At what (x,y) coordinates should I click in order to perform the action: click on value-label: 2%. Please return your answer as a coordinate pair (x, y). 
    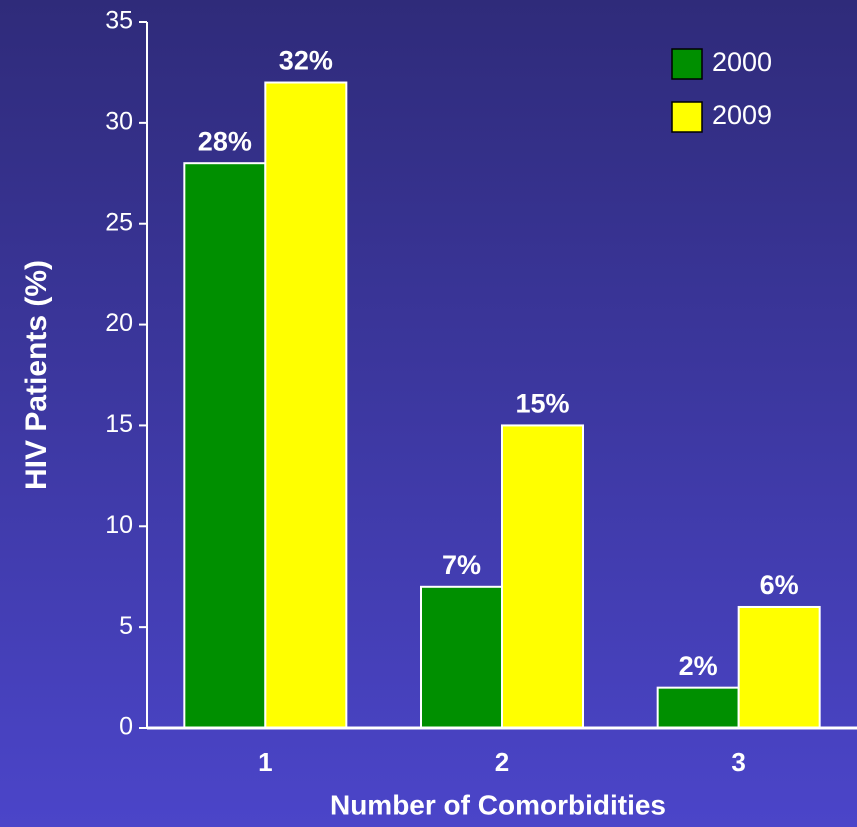
    Looking at the image, I should click on (698, 666).